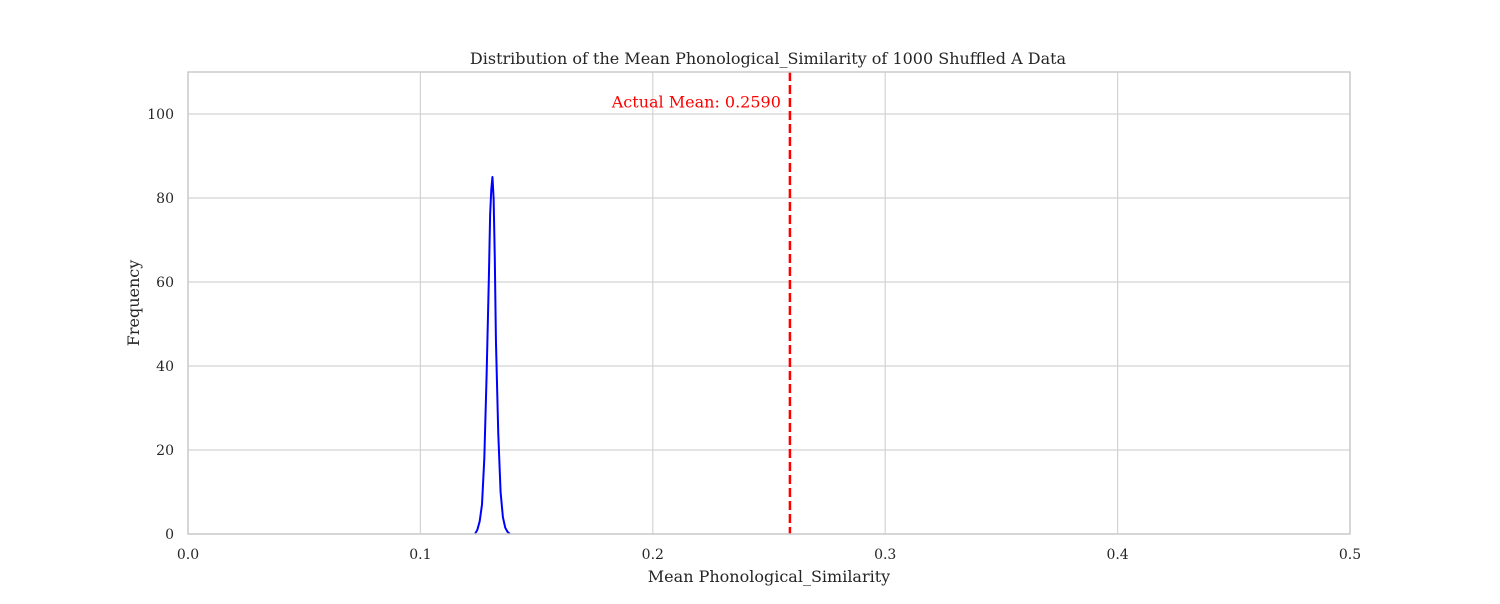 The height and width of the screenshot is (604, 1500). What do you see at coordinates (165, 451) in the screenshot?
I see `y-tick-label: 20` at bounding box center [165, 451].